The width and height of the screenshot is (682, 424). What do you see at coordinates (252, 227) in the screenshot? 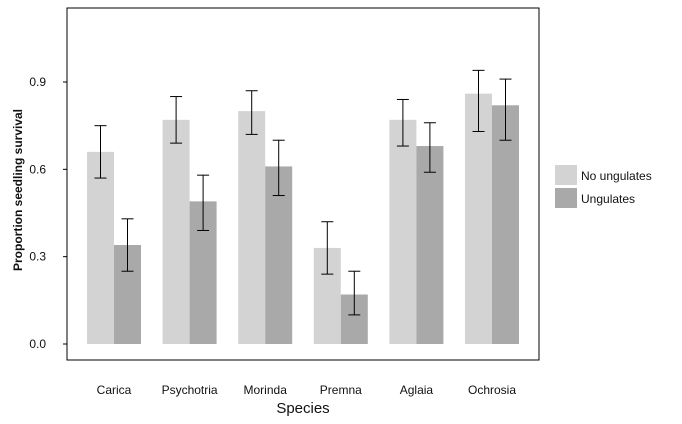
I see `bar-morinda-no-ungulates` at bounding box center [252, 227].